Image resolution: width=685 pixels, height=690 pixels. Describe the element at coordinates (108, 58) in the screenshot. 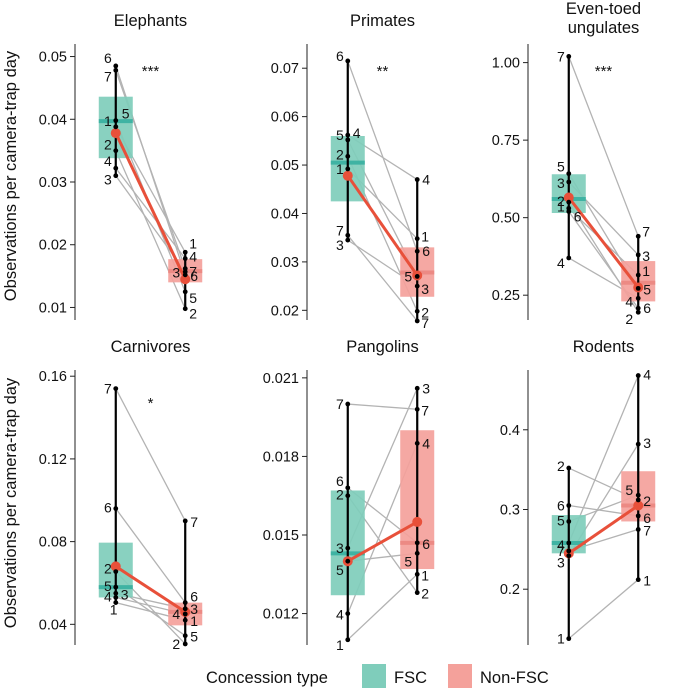

I see `fsc-point-label: 6` at that location.